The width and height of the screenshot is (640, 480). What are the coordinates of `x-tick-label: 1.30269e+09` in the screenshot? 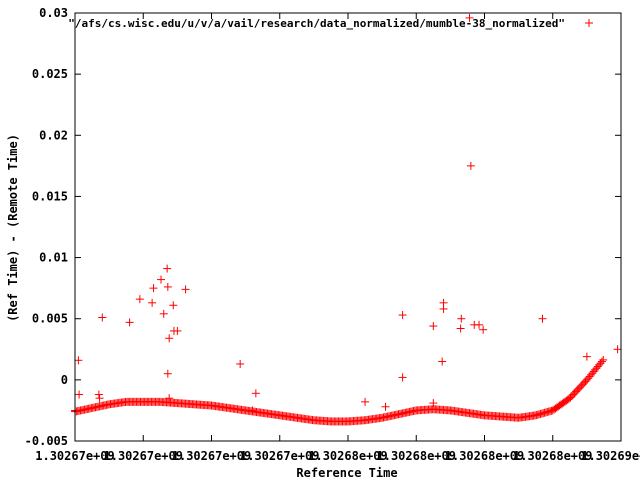 It's located at (610, 456).